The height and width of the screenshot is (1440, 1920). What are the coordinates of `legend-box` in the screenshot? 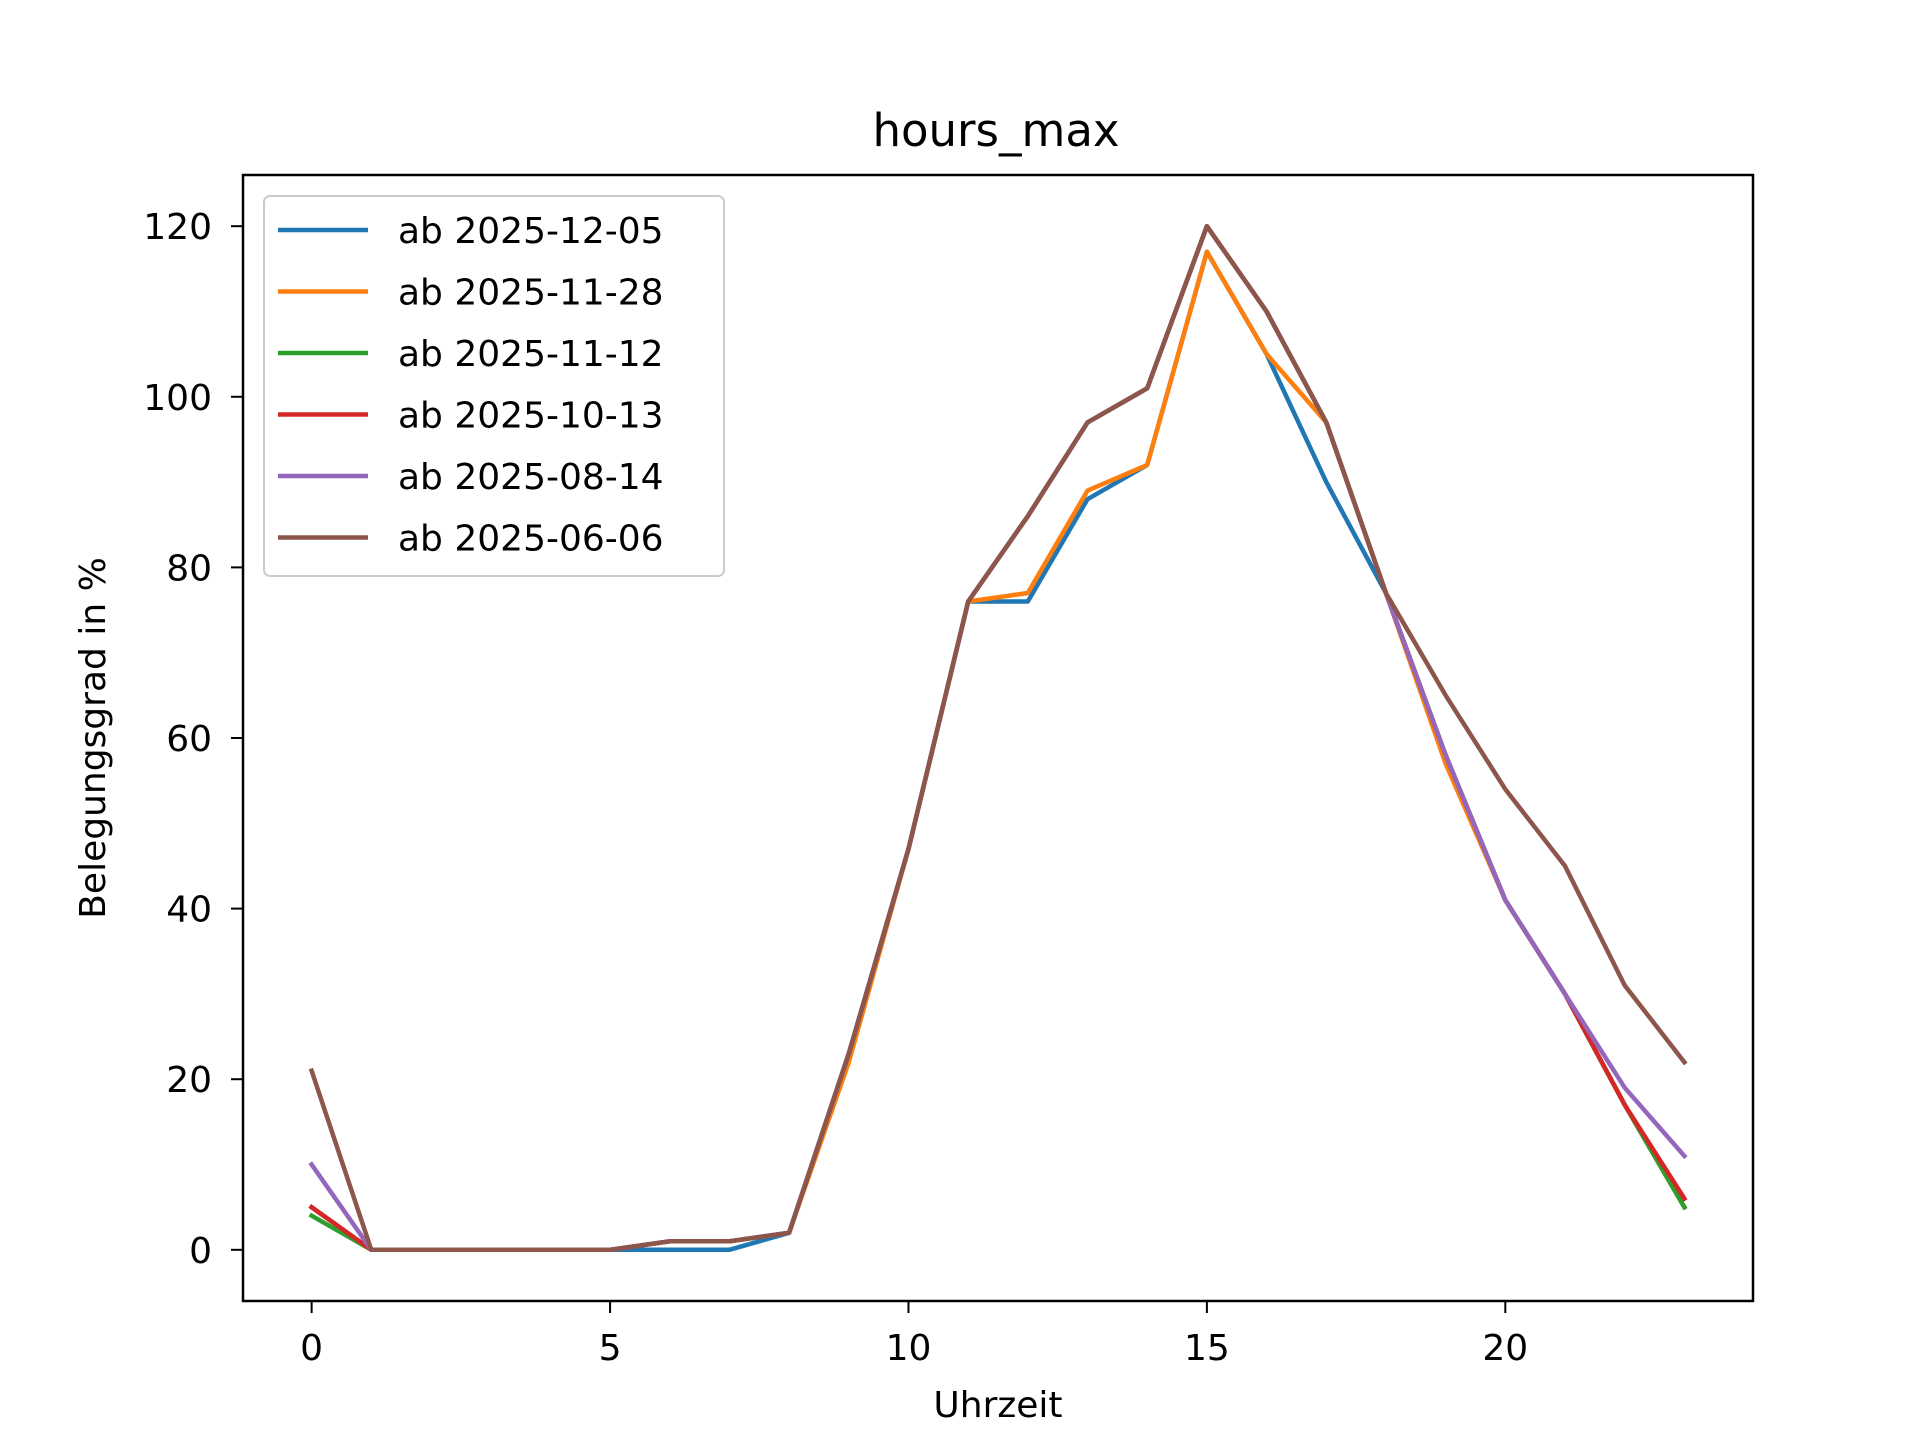 It's located at (494, 386).